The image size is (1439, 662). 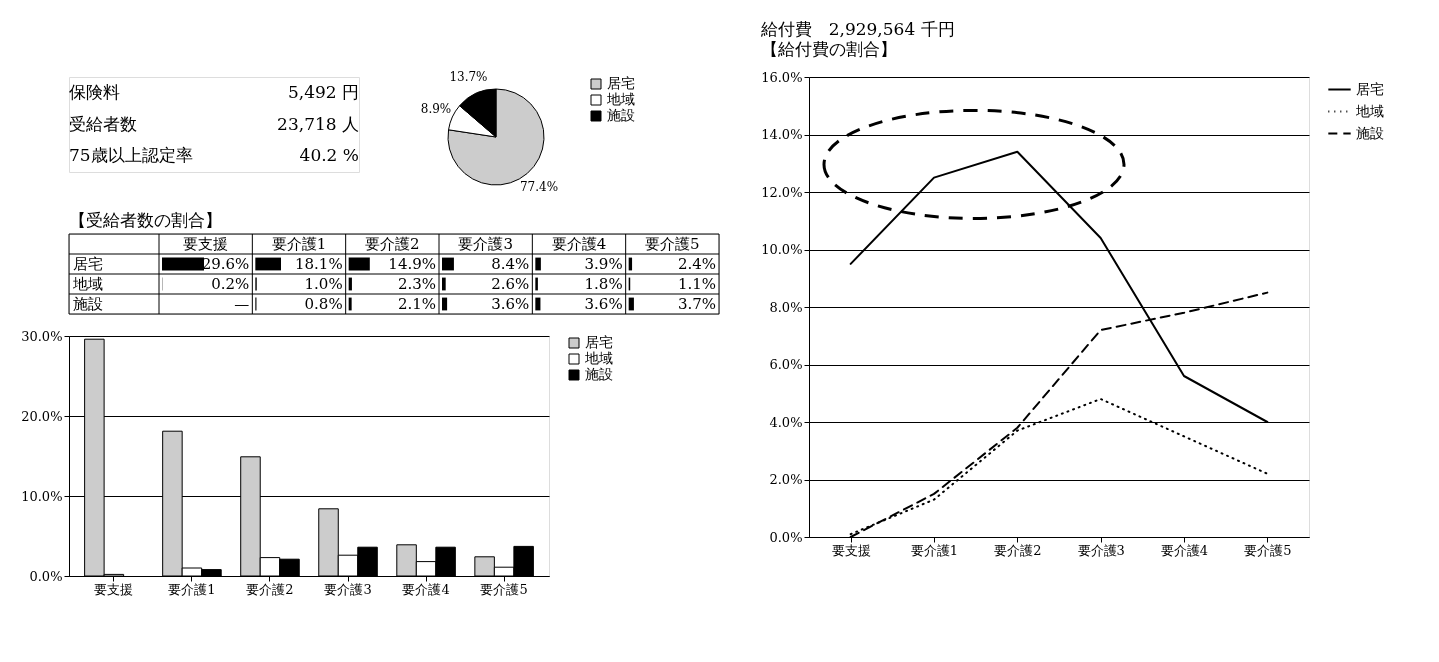 I want to click on data-label: 13.7%, so click(x=468, y=77).